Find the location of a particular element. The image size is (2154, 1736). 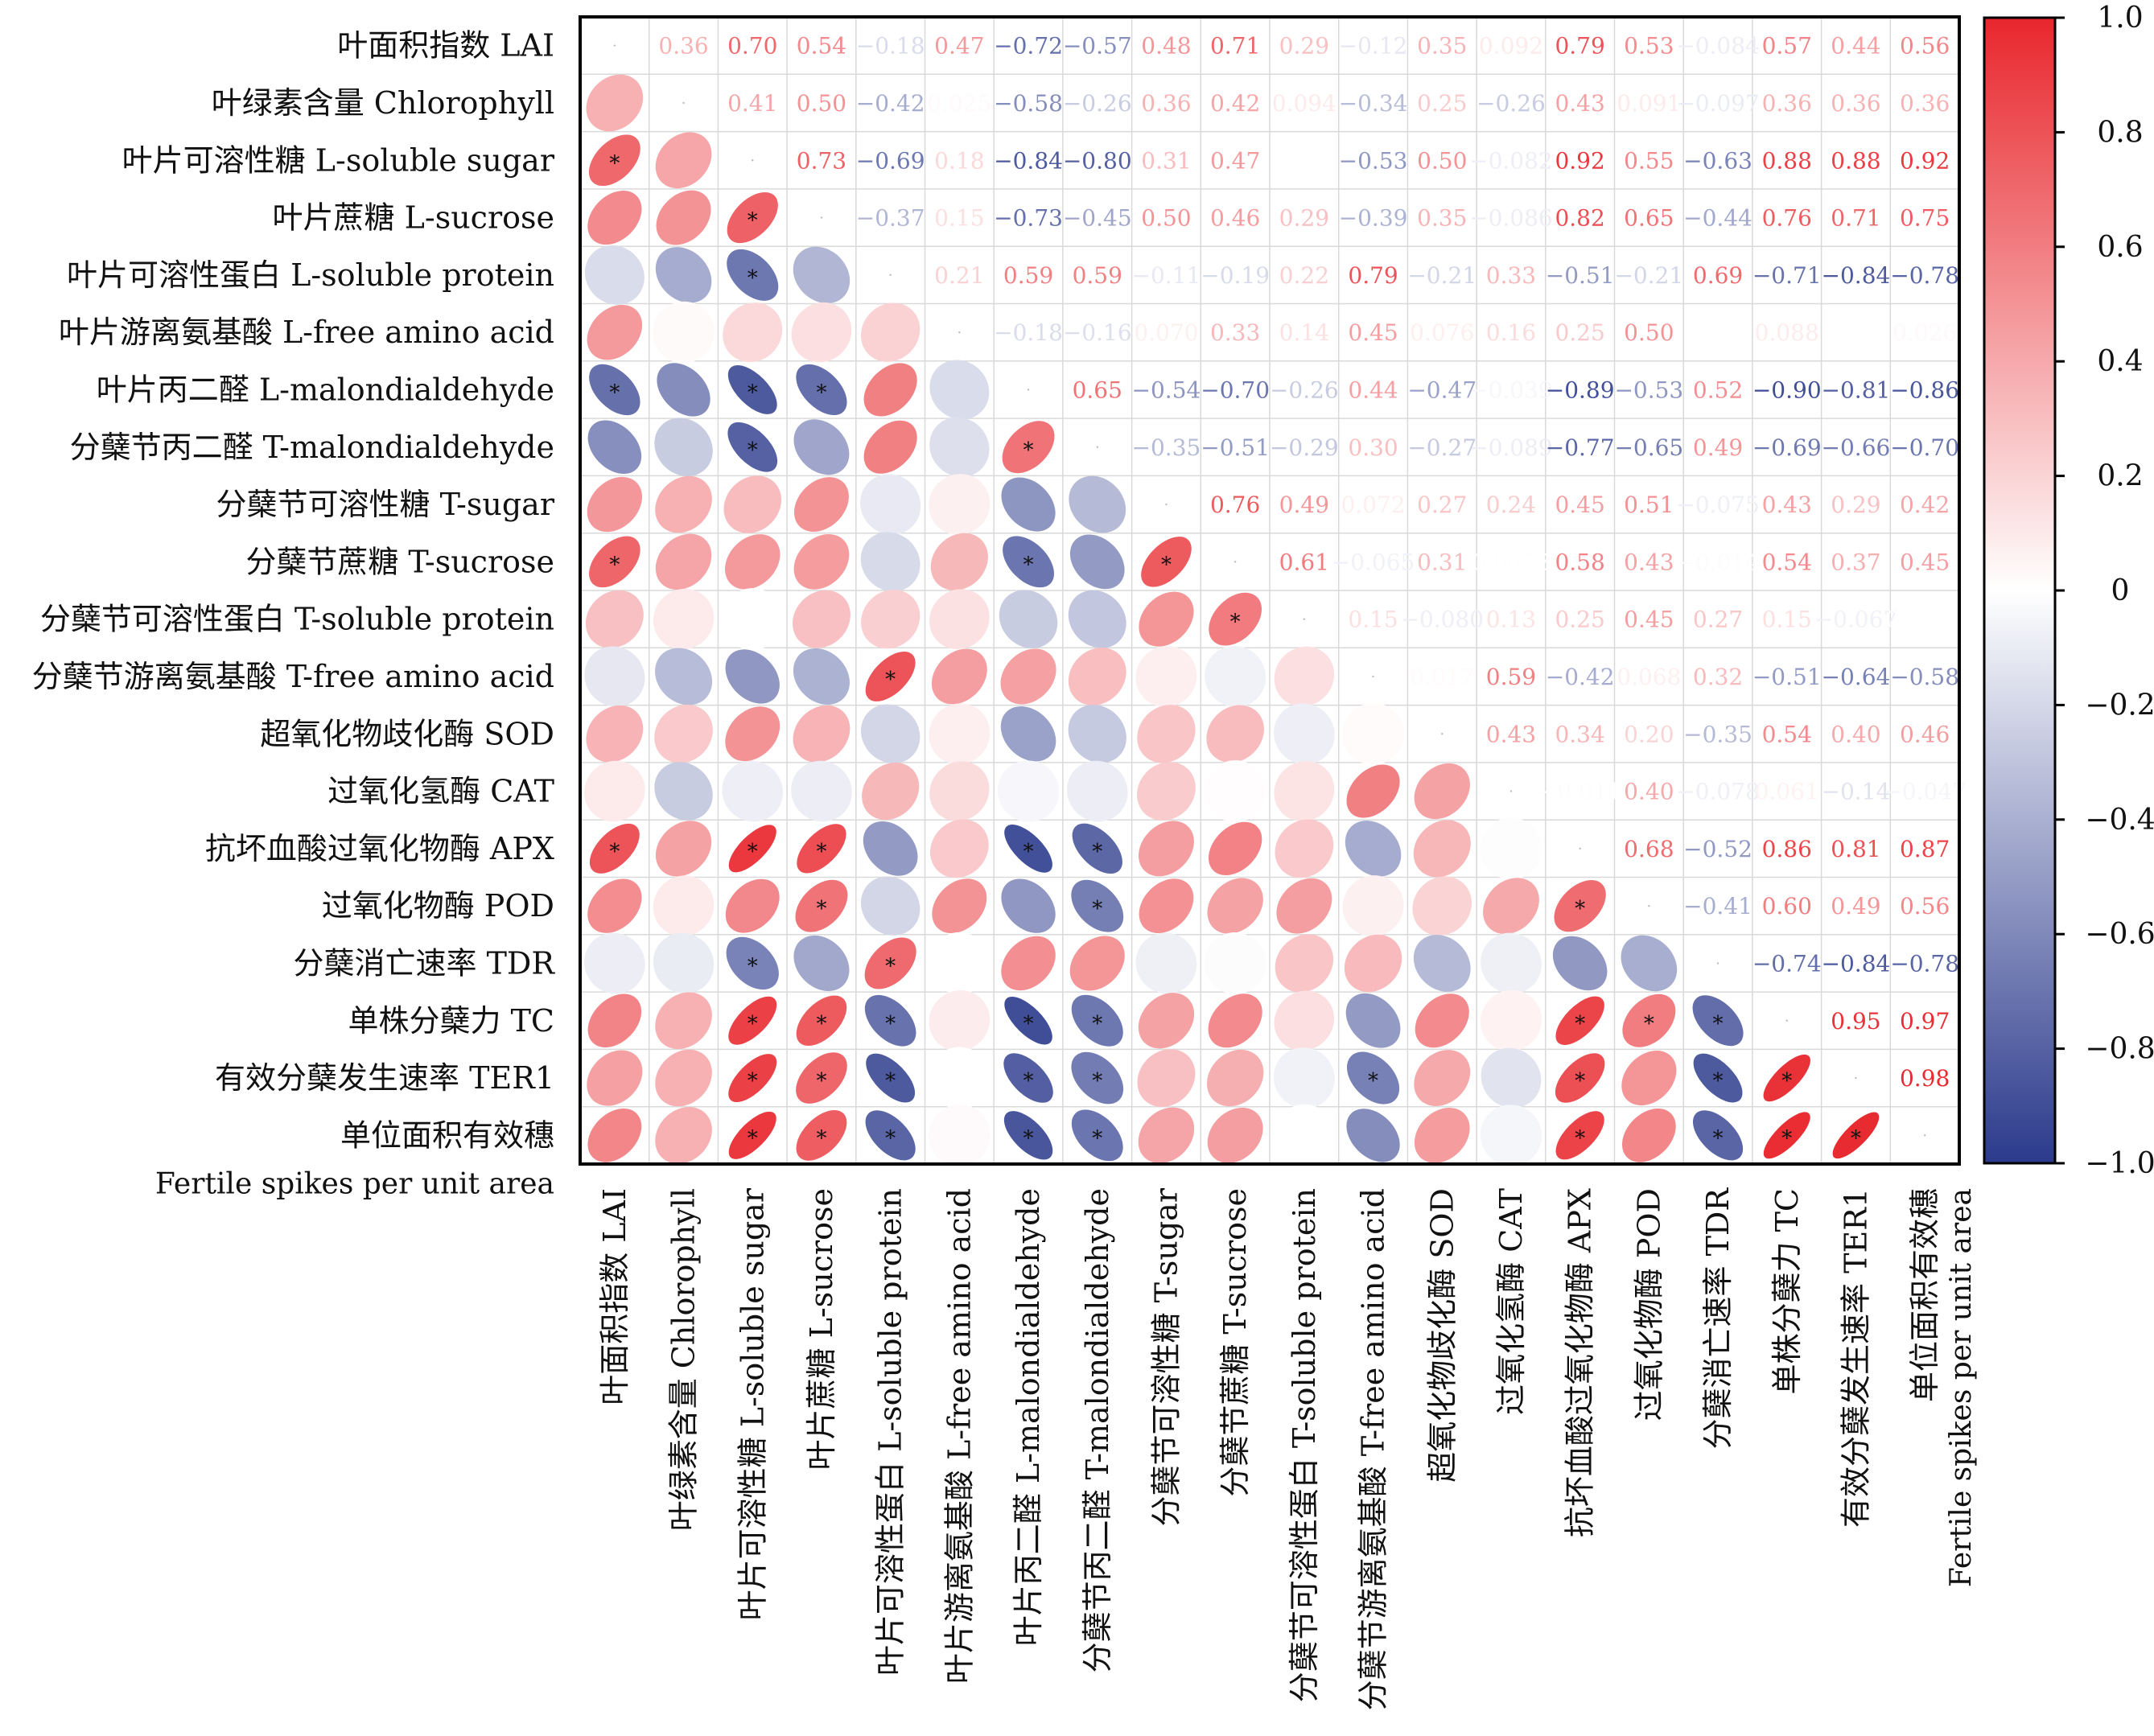

corr-ellipse-r14-c4 is located at coordinates (890, 848).